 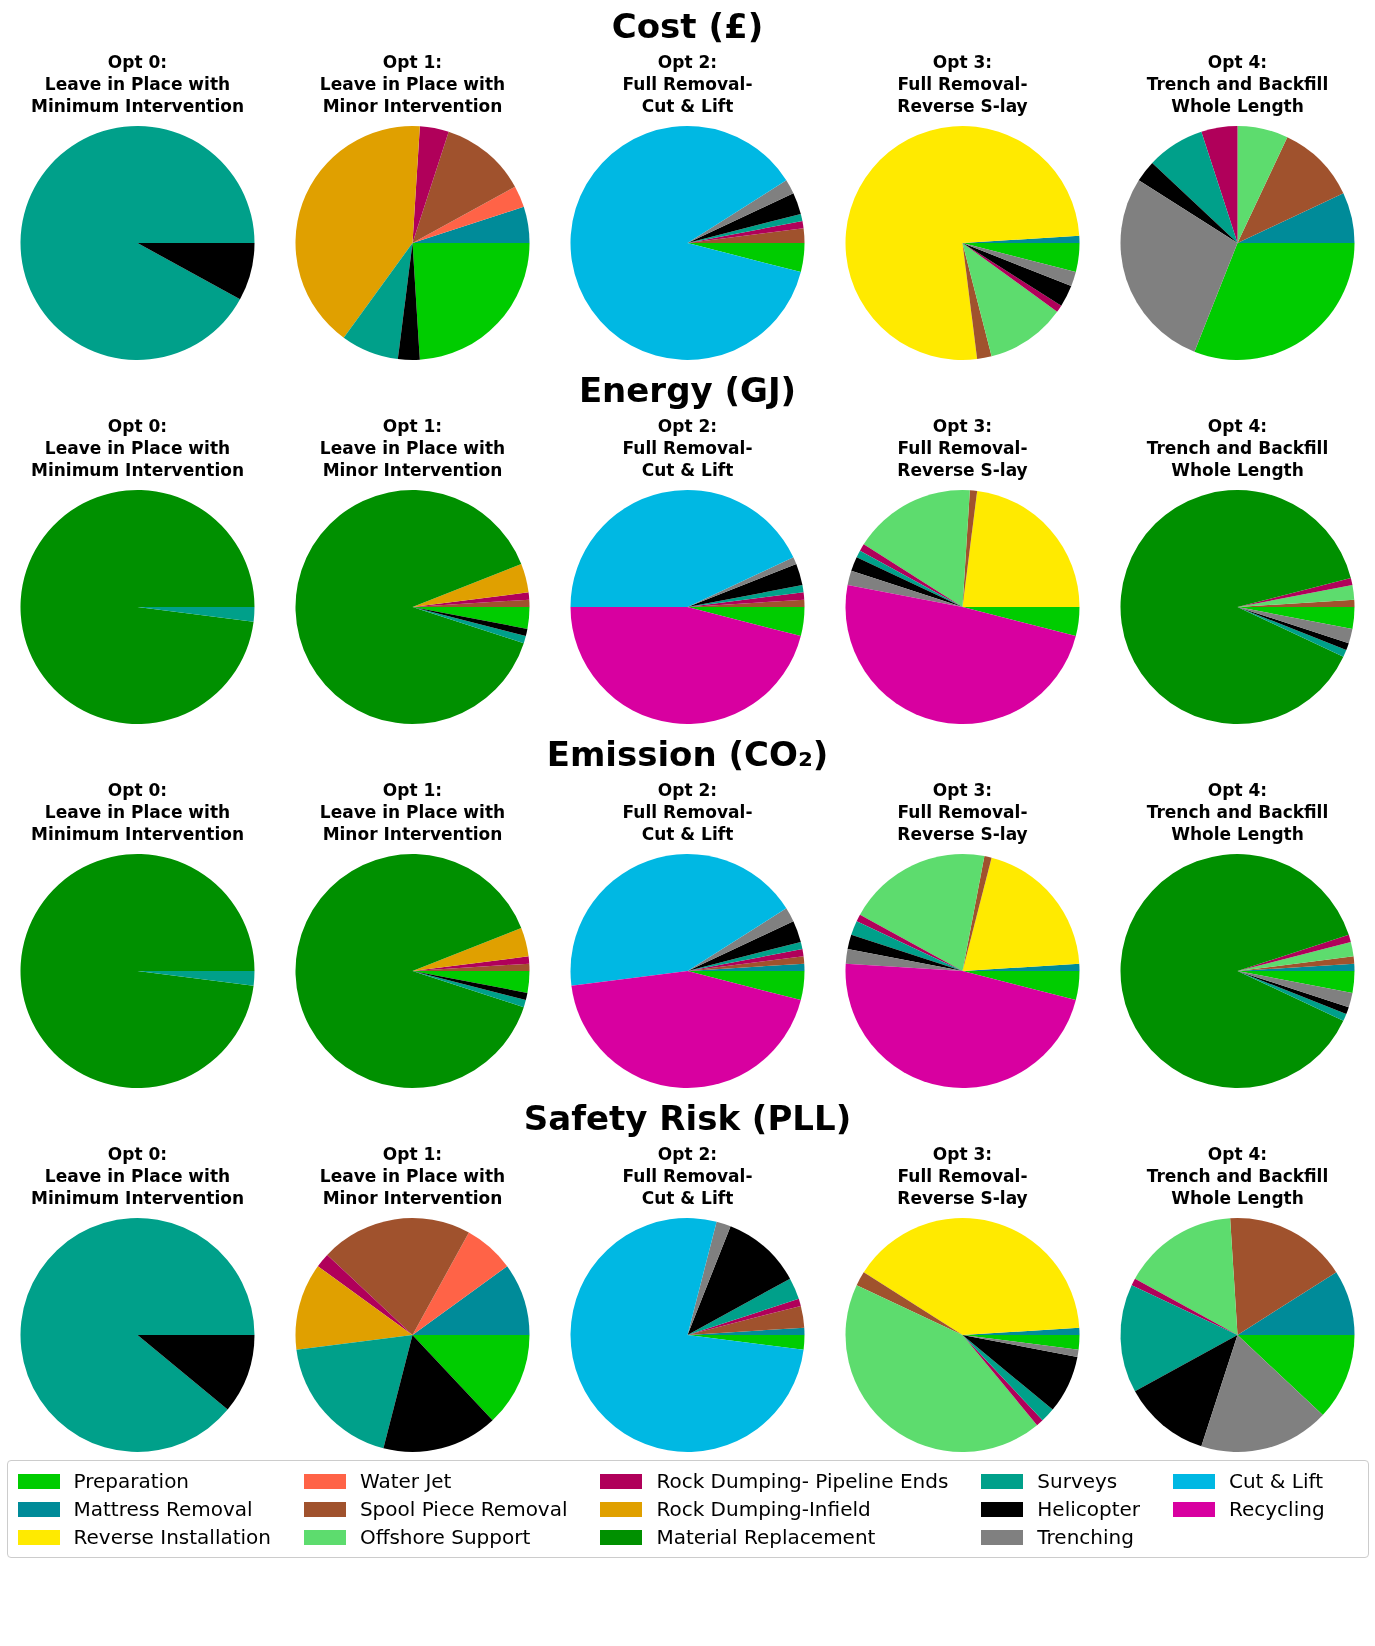 What do you see at coordinates (163, 1509) in the screenshot?
I see `legend-label: Mattress Removal` at bounding box center [163, 1509].